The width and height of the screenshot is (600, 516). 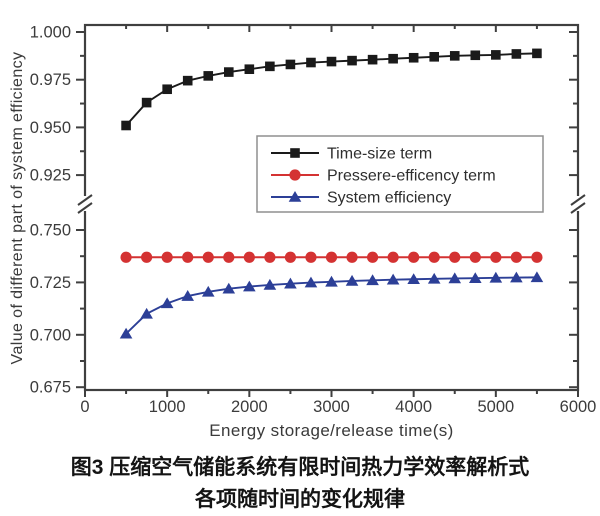 What do you see at coordinates (495, 407) in the screenshot?
I see `x-tick-label: 5000` at bounding box center [495, 407].